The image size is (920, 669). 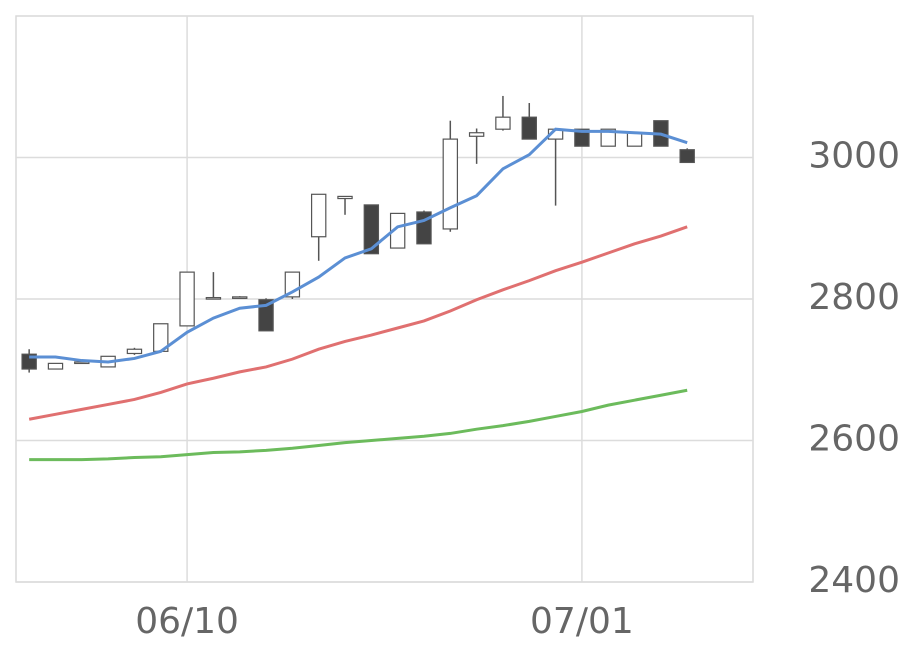 What do you see at coordinates (582, 621) in the screenshot?
I see `x-tick-label: 07/01` at bounding box center [582, 621].